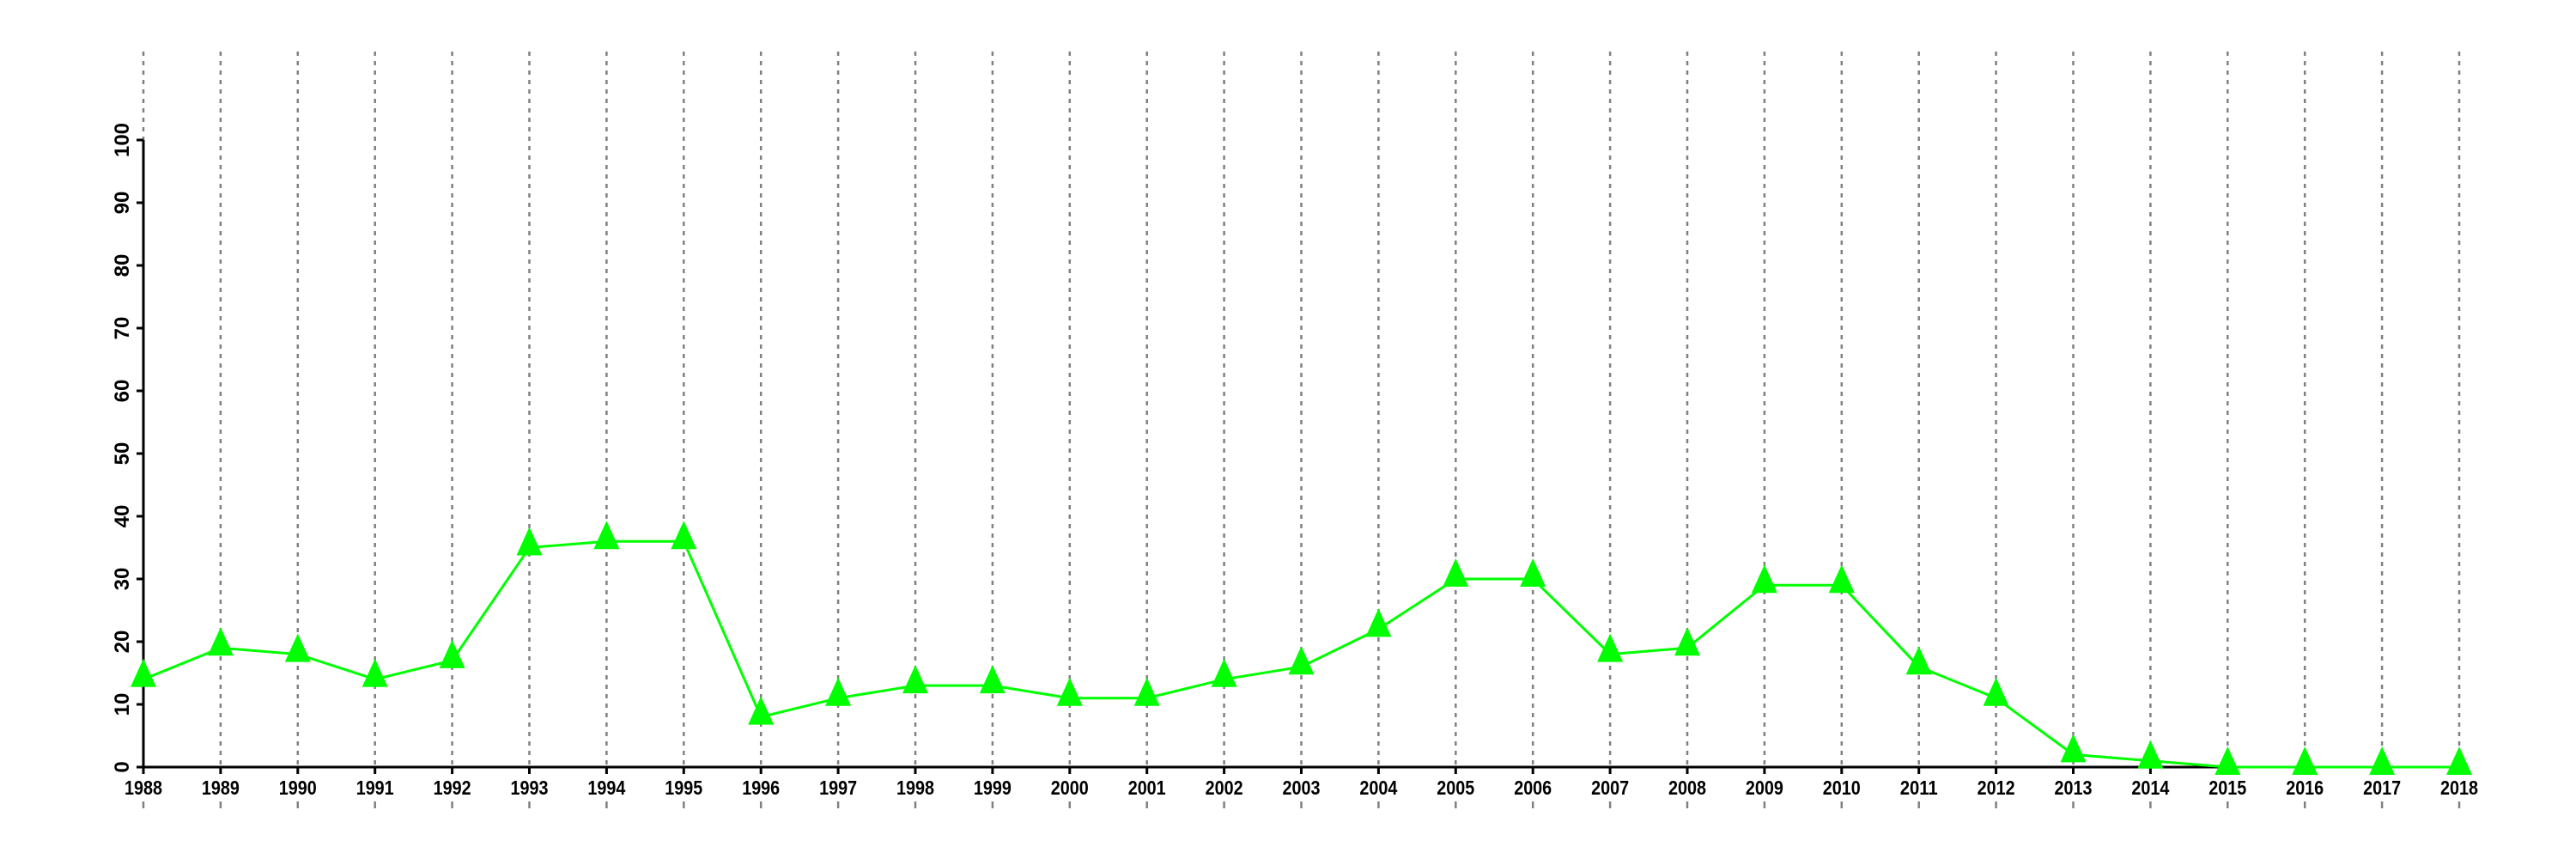 The image size is (2576, 859). I want to click on y-tick-label: 10, so click(123, 704).